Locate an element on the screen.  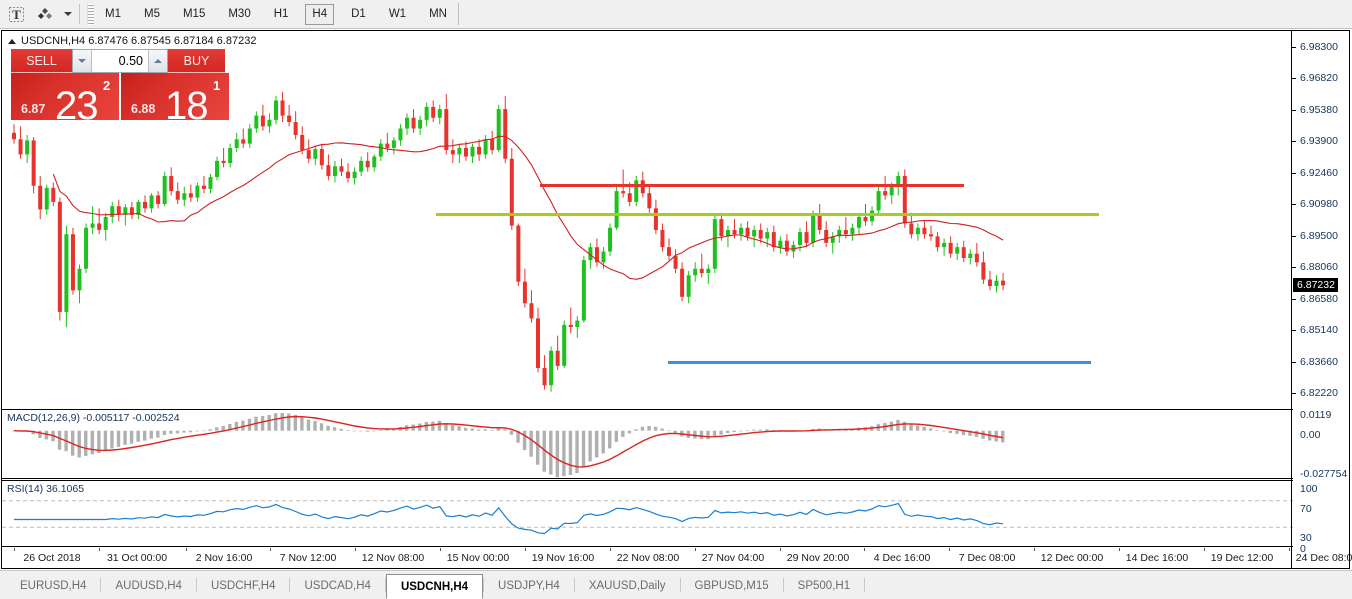
price-tick-label: 6.88060 is located at coordinates (1319, 267).